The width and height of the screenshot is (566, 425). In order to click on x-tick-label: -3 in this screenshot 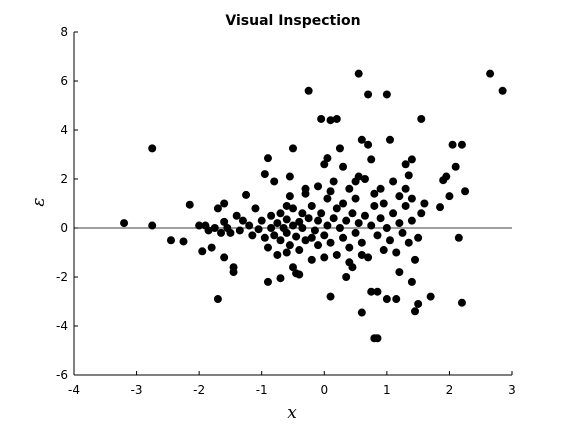, I will do `click(137, 390)`.